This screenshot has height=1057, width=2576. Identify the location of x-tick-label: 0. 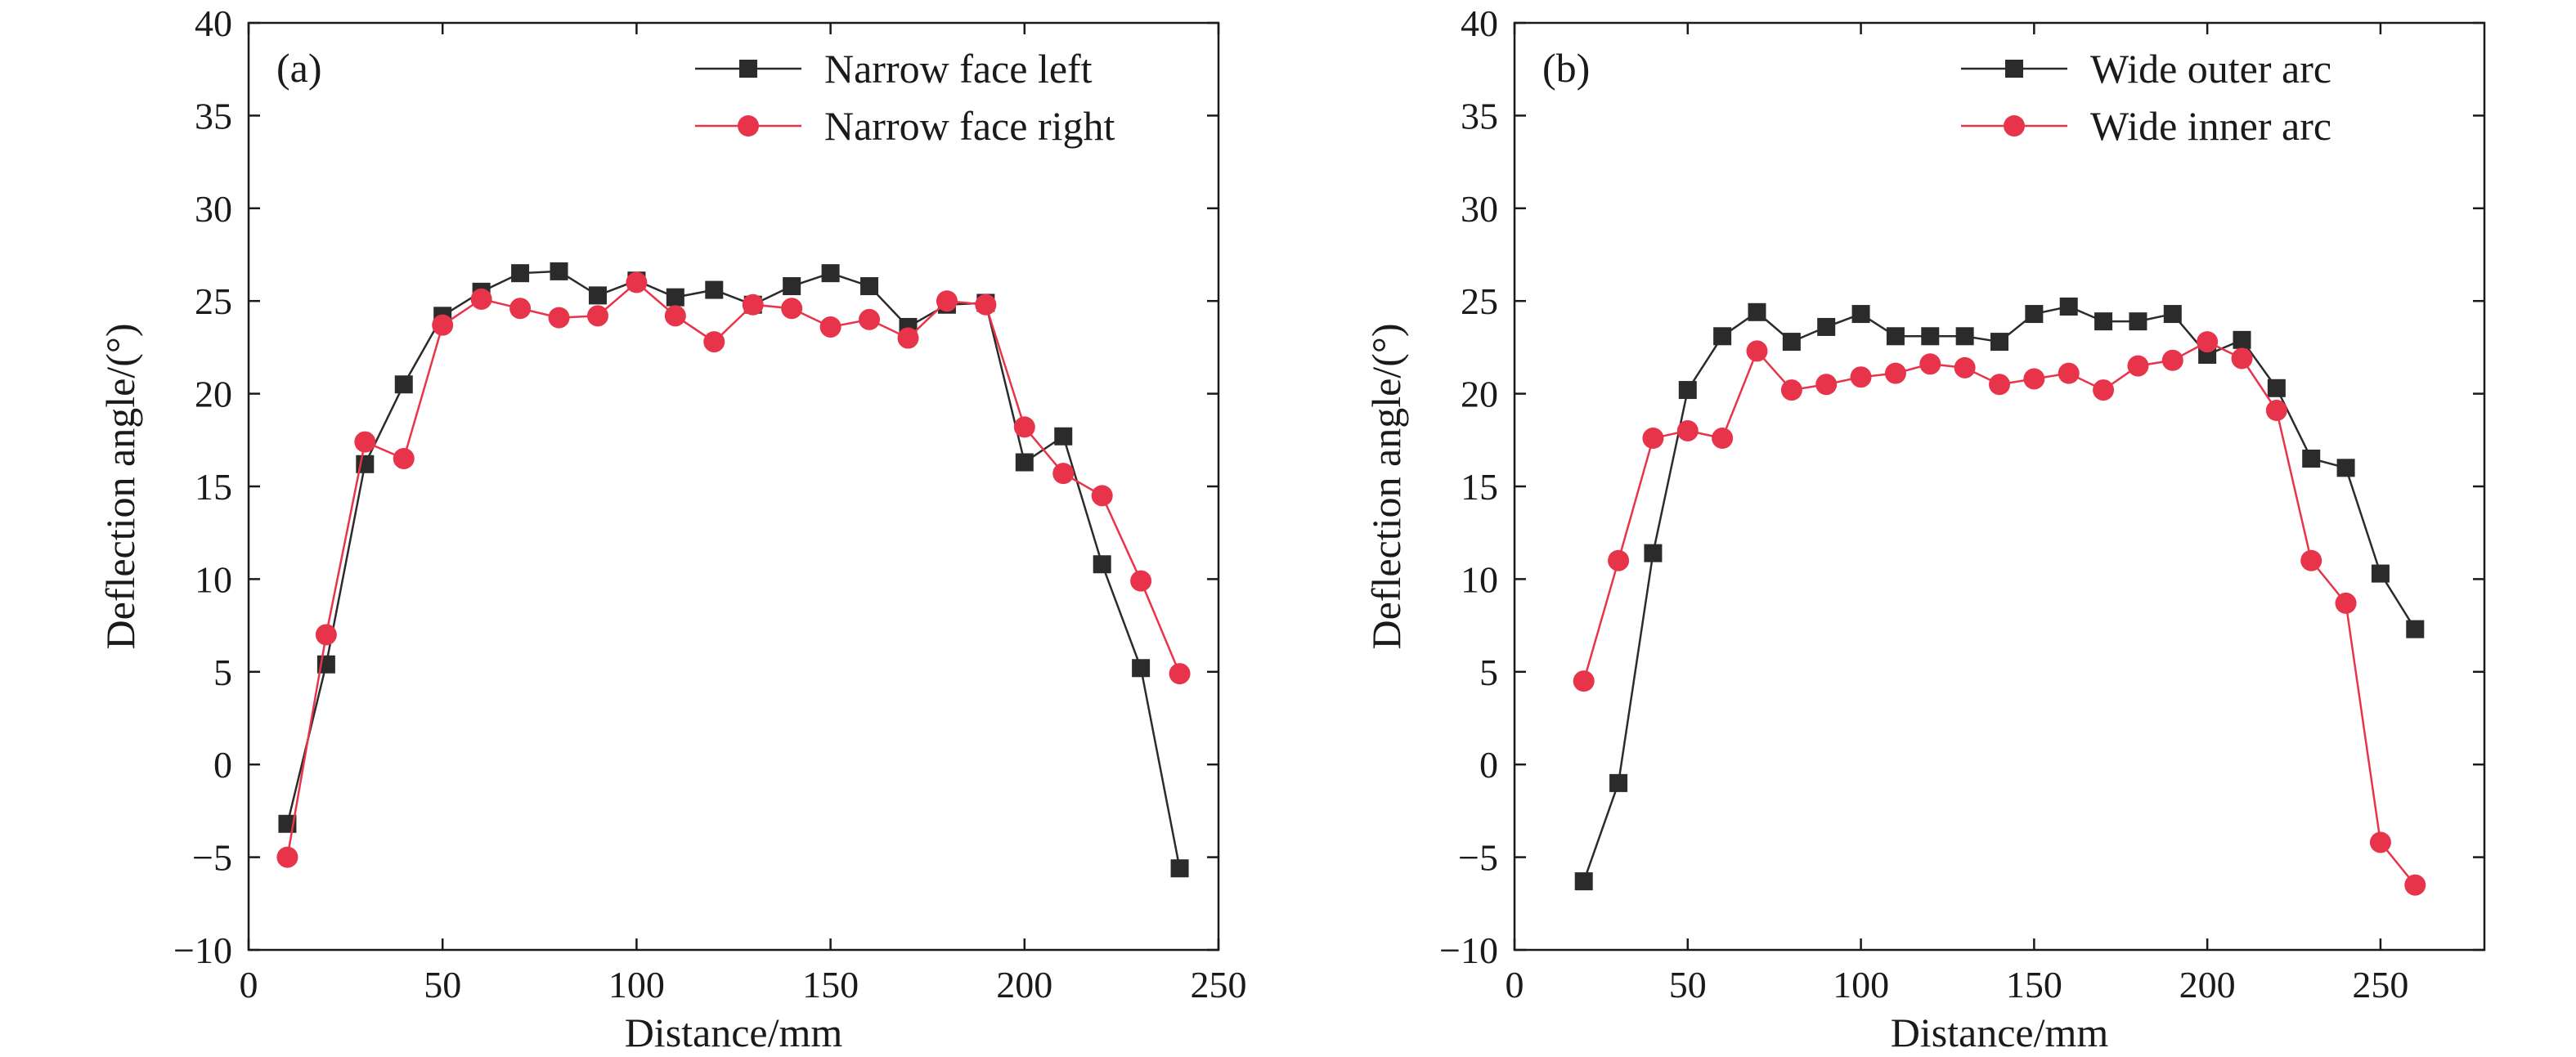
(249, 985).